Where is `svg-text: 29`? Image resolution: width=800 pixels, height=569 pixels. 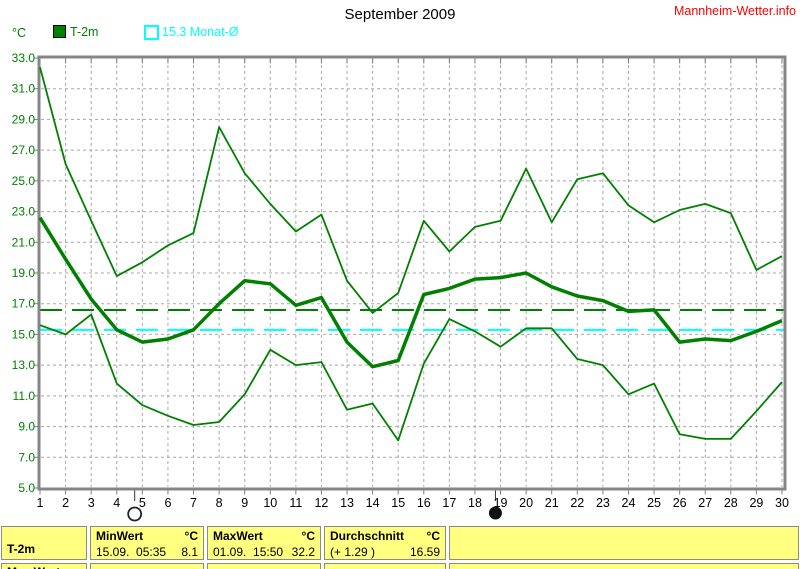 svg-text: 29 is located at coordinates (756, 503).